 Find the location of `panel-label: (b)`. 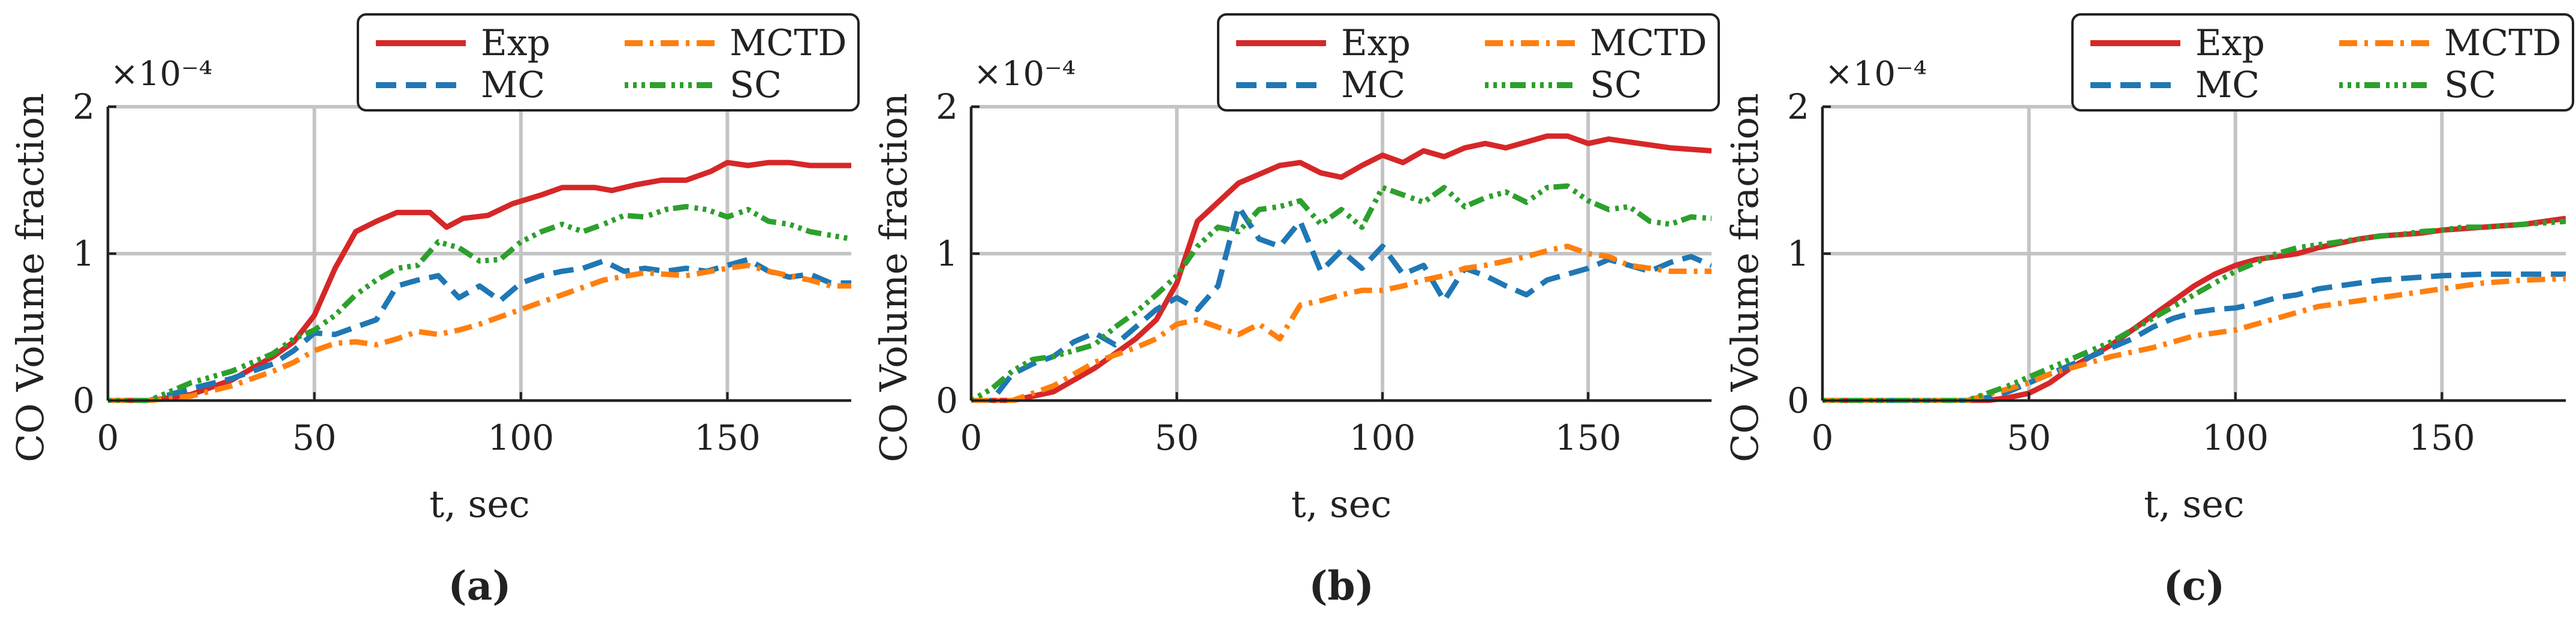

panel-label: (b) is located at coordinates (1341, 585).